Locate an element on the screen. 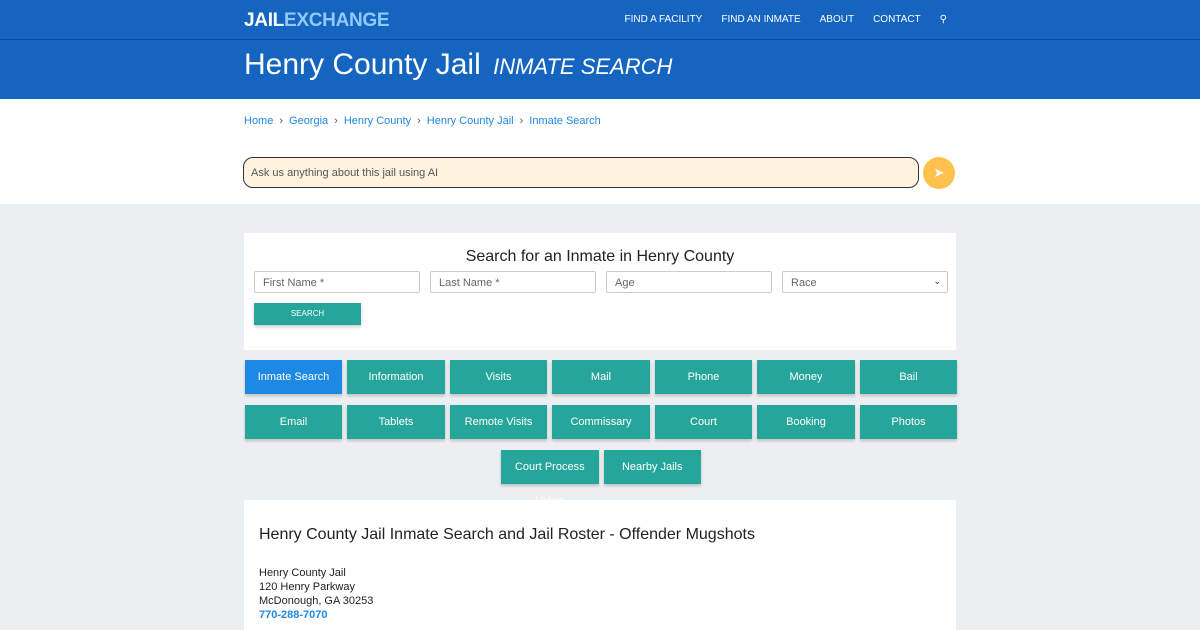  chevron-down-icon: ⌄ is located at coordinates (937, 281).